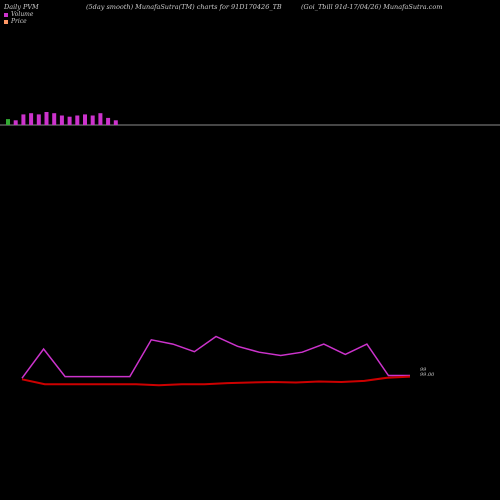  I want to click on legend-price: Price, so click(15, 21).